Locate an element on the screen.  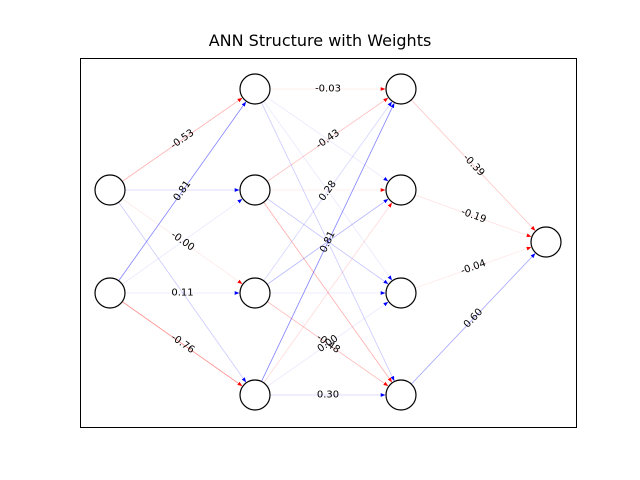
weight-label: -0.00 is located at coordinates (182, 242).